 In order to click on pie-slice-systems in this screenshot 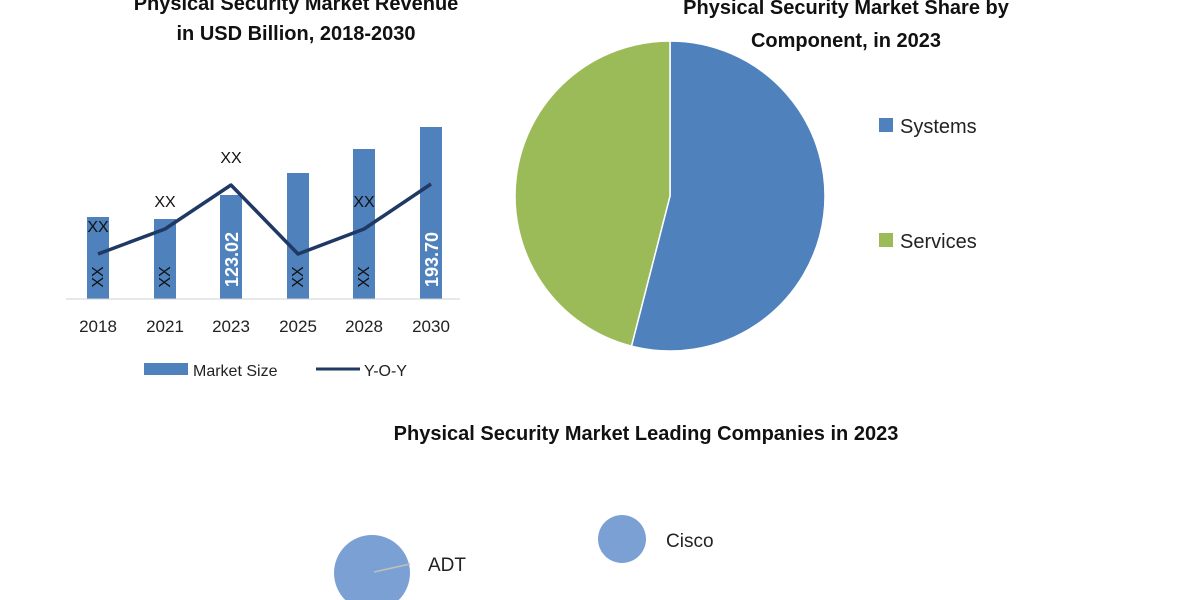, I will do `click(728, 196)`.